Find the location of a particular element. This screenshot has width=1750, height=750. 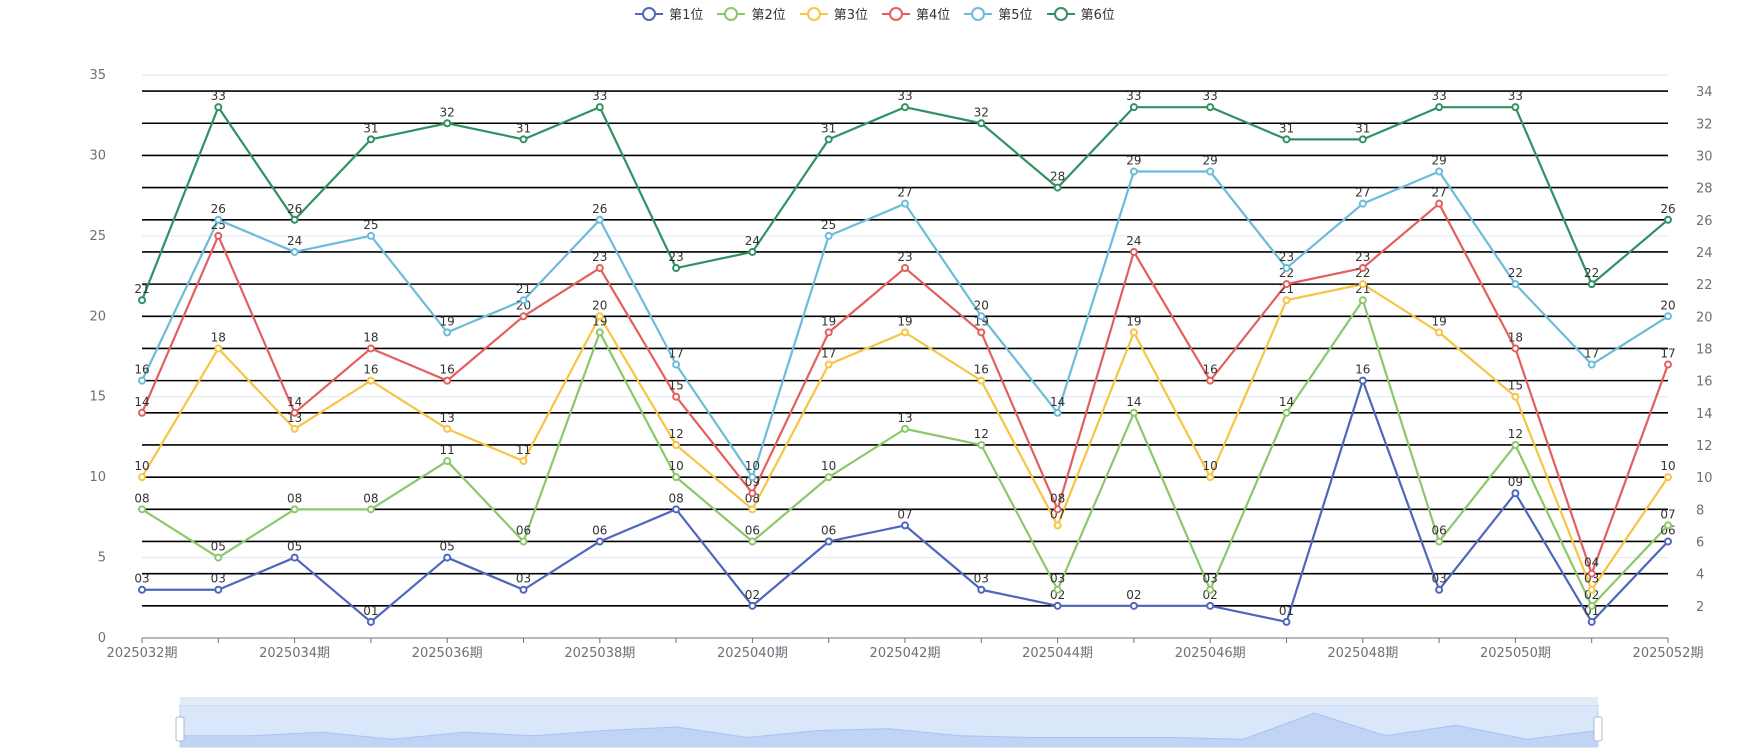

zoom-move-handle is located at coordinates (889, 701).